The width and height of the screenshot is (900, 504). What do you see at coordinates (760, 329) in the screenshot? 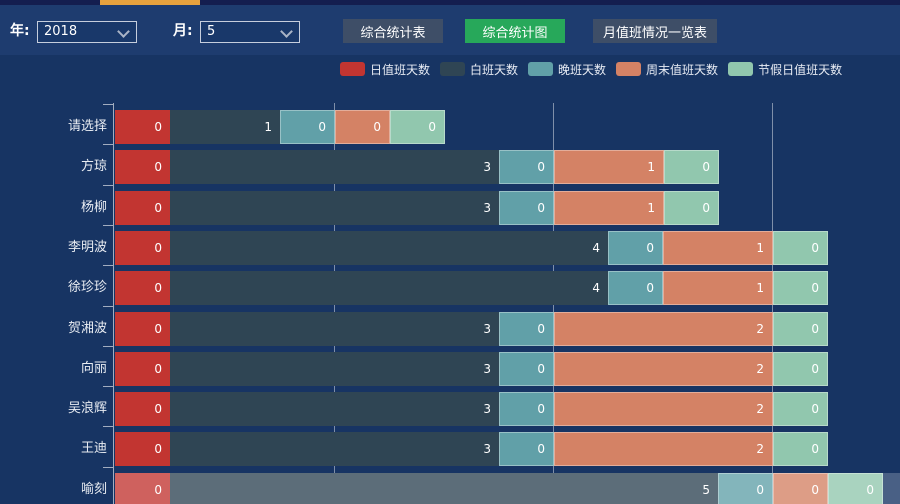
I see `segment-value: 2` at bounding box center [760, 329].